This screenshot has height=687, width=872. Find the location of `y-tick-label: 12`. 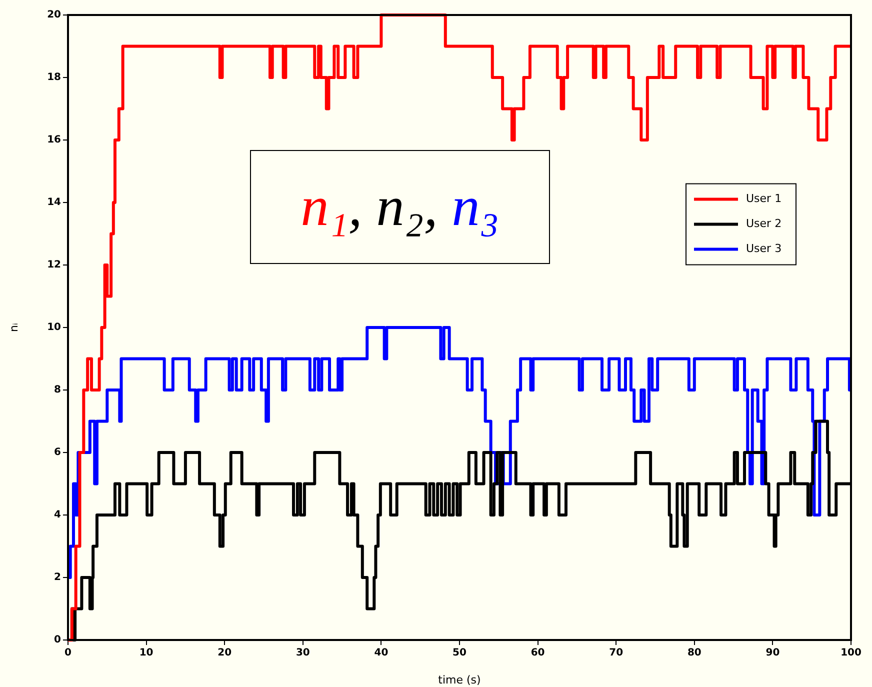

y-tick-label: 12 is located at coordinates (54, 265).